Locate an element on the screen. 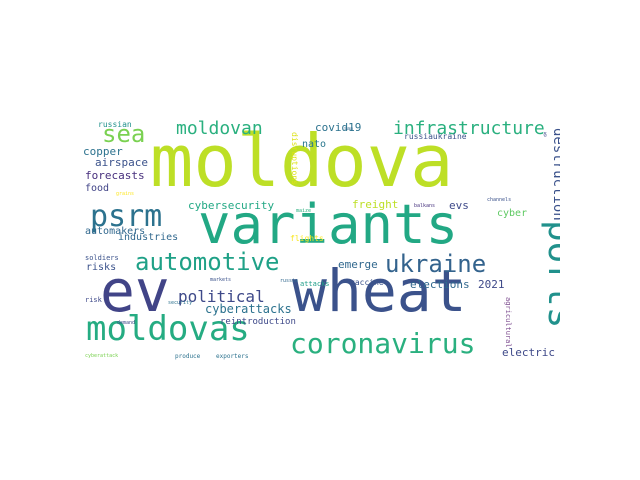 The width and height of the screenshot is (640, 480). cloud-word: variants is located at coordinates (328, 224).